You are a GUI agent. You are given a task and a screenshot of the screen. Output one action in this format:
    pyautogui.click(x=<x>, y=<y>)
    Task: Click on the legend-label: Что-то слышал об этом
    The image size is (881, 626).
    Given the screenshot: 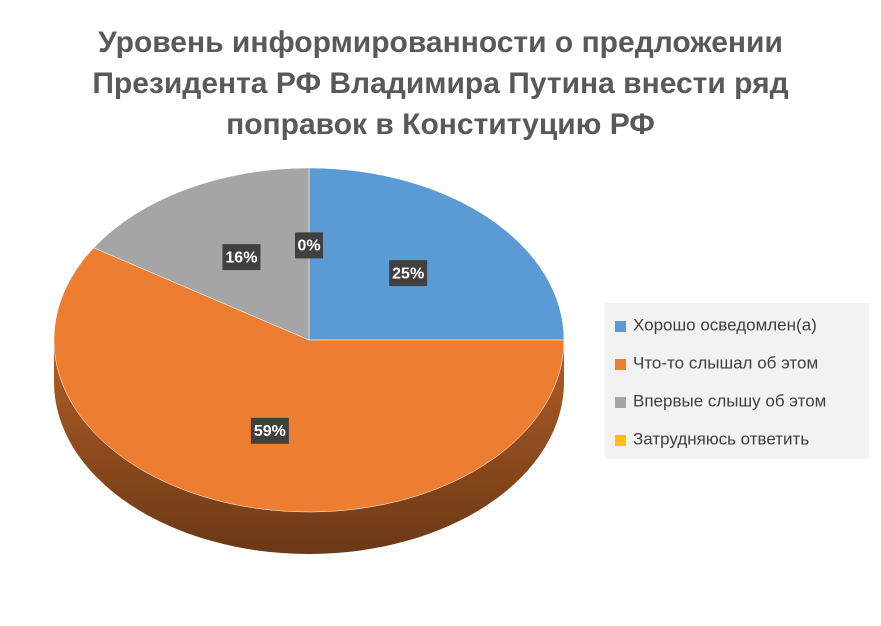 What is the action you would take?
    pyautogui.click(x=725, y=362)
    